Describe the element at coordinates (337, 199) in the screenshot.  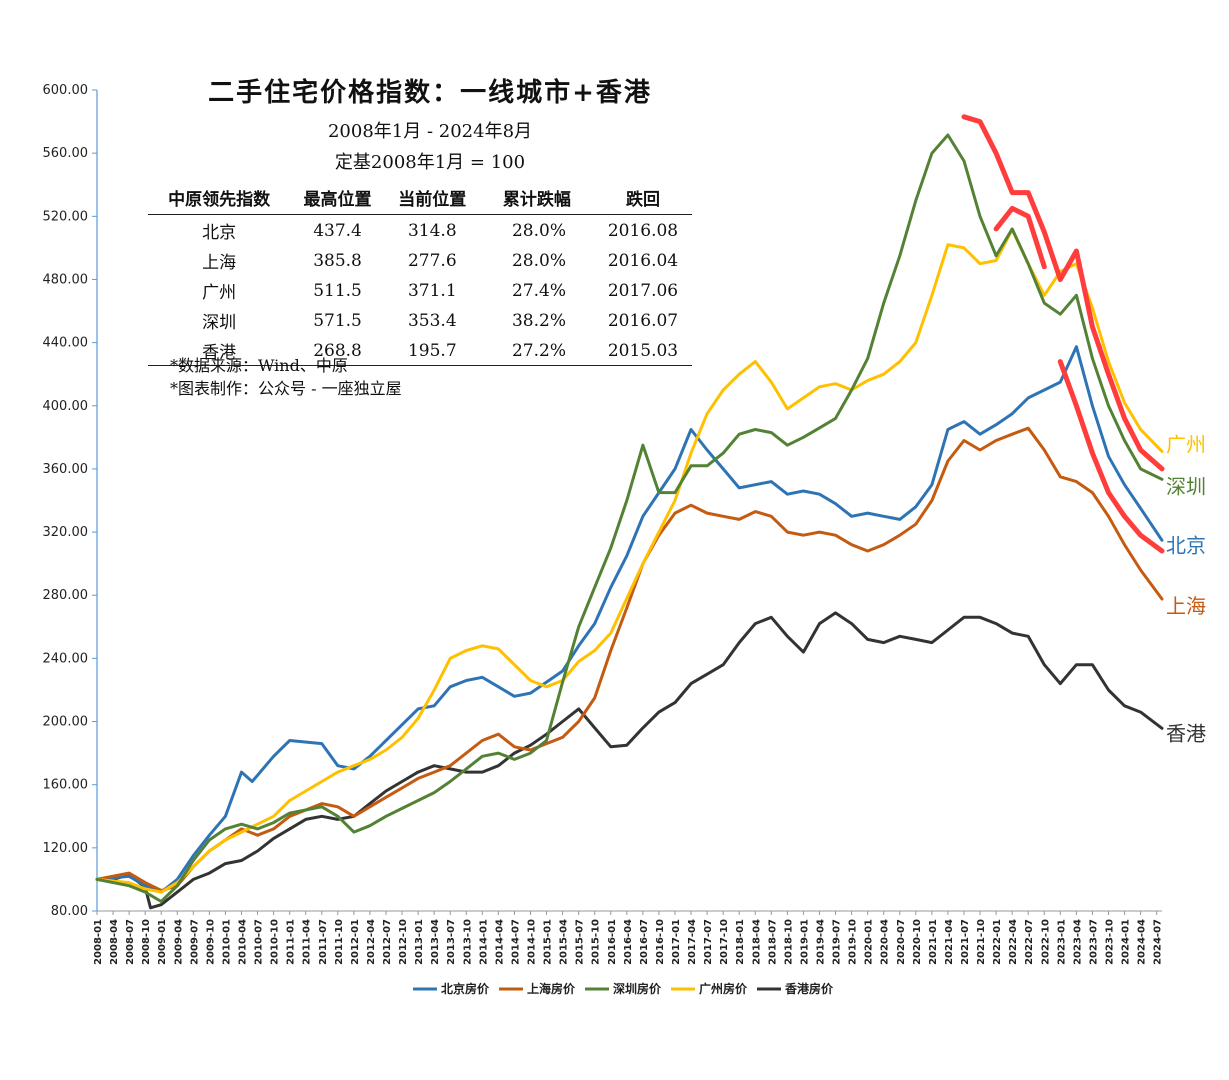
I see `header-peak: 最高位置` at that location.